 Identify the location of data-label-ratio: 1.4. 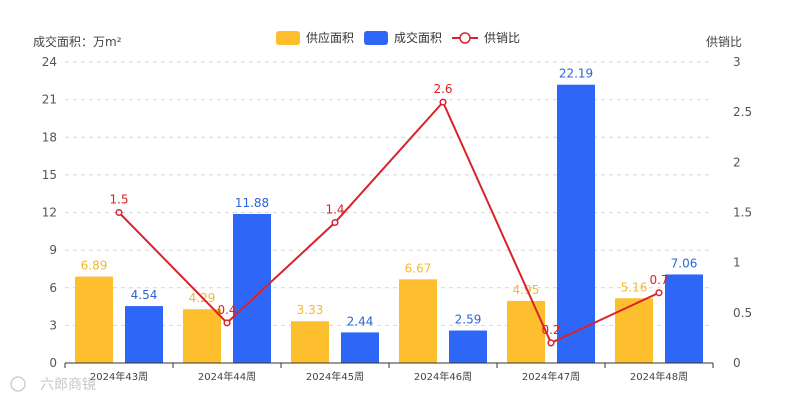
(334, 210).